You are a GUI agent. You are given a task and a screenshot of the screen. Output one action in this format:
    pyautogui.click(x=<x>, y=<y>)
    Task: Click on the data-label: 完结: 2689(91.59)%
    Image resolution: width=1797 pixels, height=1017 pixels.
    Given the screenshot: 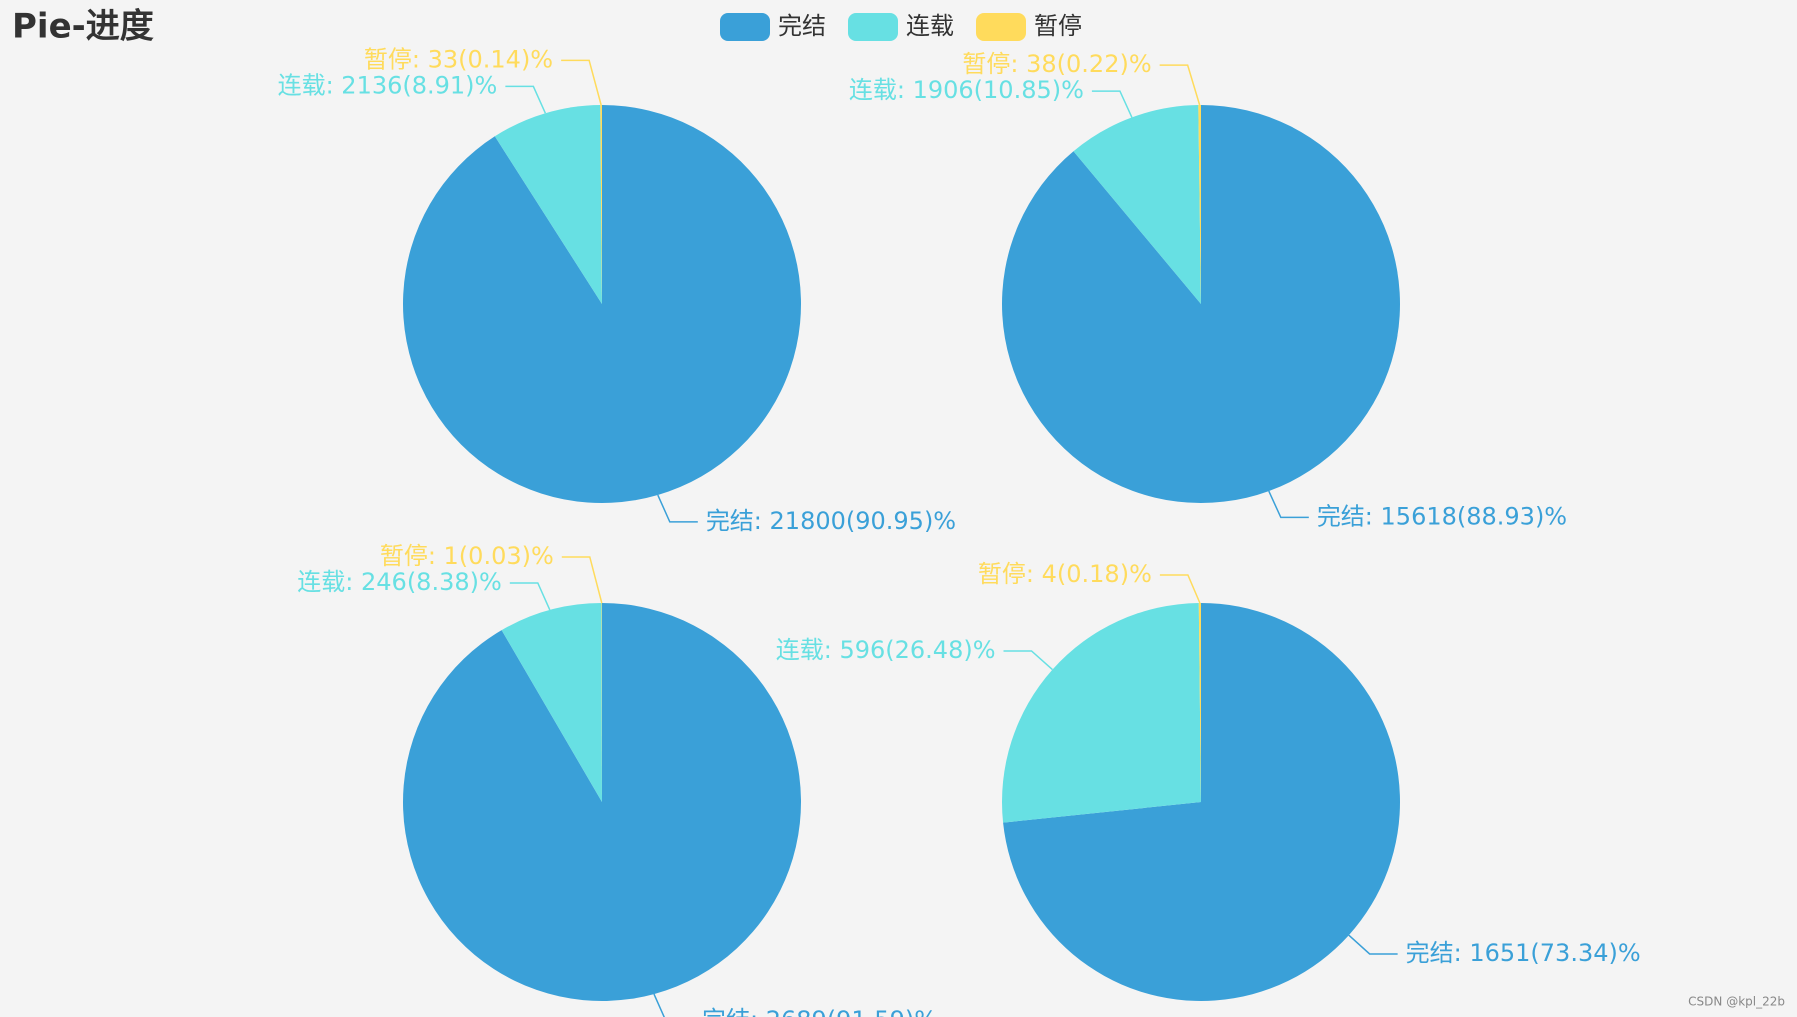 What is the action you would take?
    pyautogui.click(x=819, y=1011)
    